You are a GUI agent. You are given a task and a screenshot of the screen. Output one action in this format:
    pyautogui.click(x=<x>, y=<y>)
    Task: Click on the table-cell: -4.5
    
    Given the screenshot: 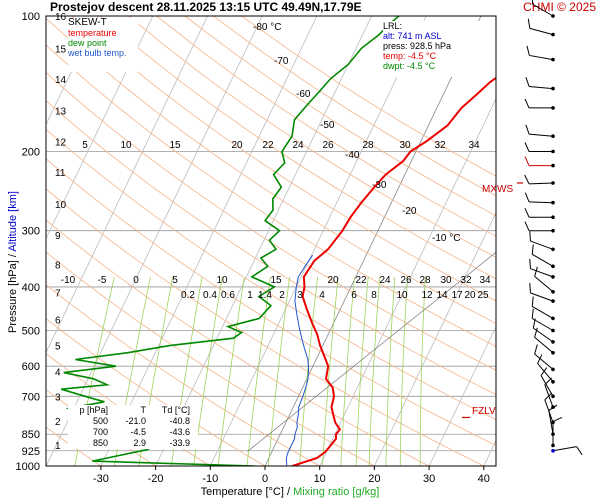 What is the action you would take?
    pyautogui.click(x=138, y=432)
    